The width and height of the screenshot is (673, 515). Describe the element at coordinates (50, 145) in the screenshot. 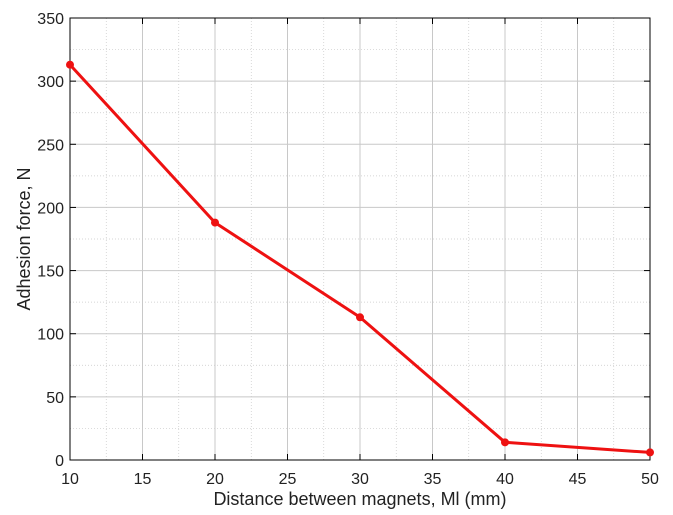

I see `y-tick-label: 250` at that location.